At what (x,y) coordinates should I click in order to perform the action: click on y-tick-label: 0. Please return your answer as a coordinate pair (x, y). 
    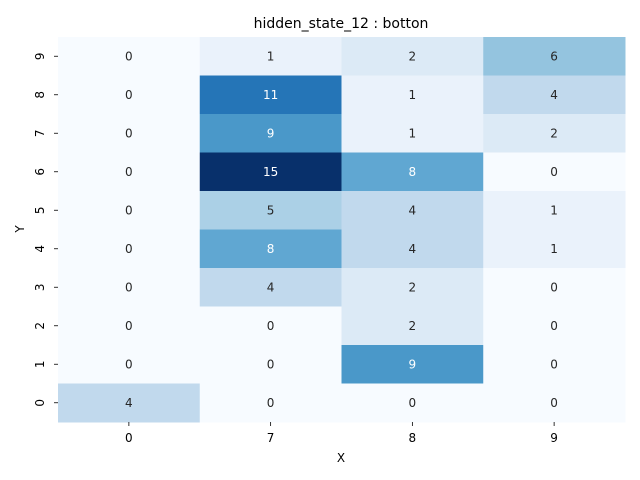
    Looking at the image, I should click on (40, 403).